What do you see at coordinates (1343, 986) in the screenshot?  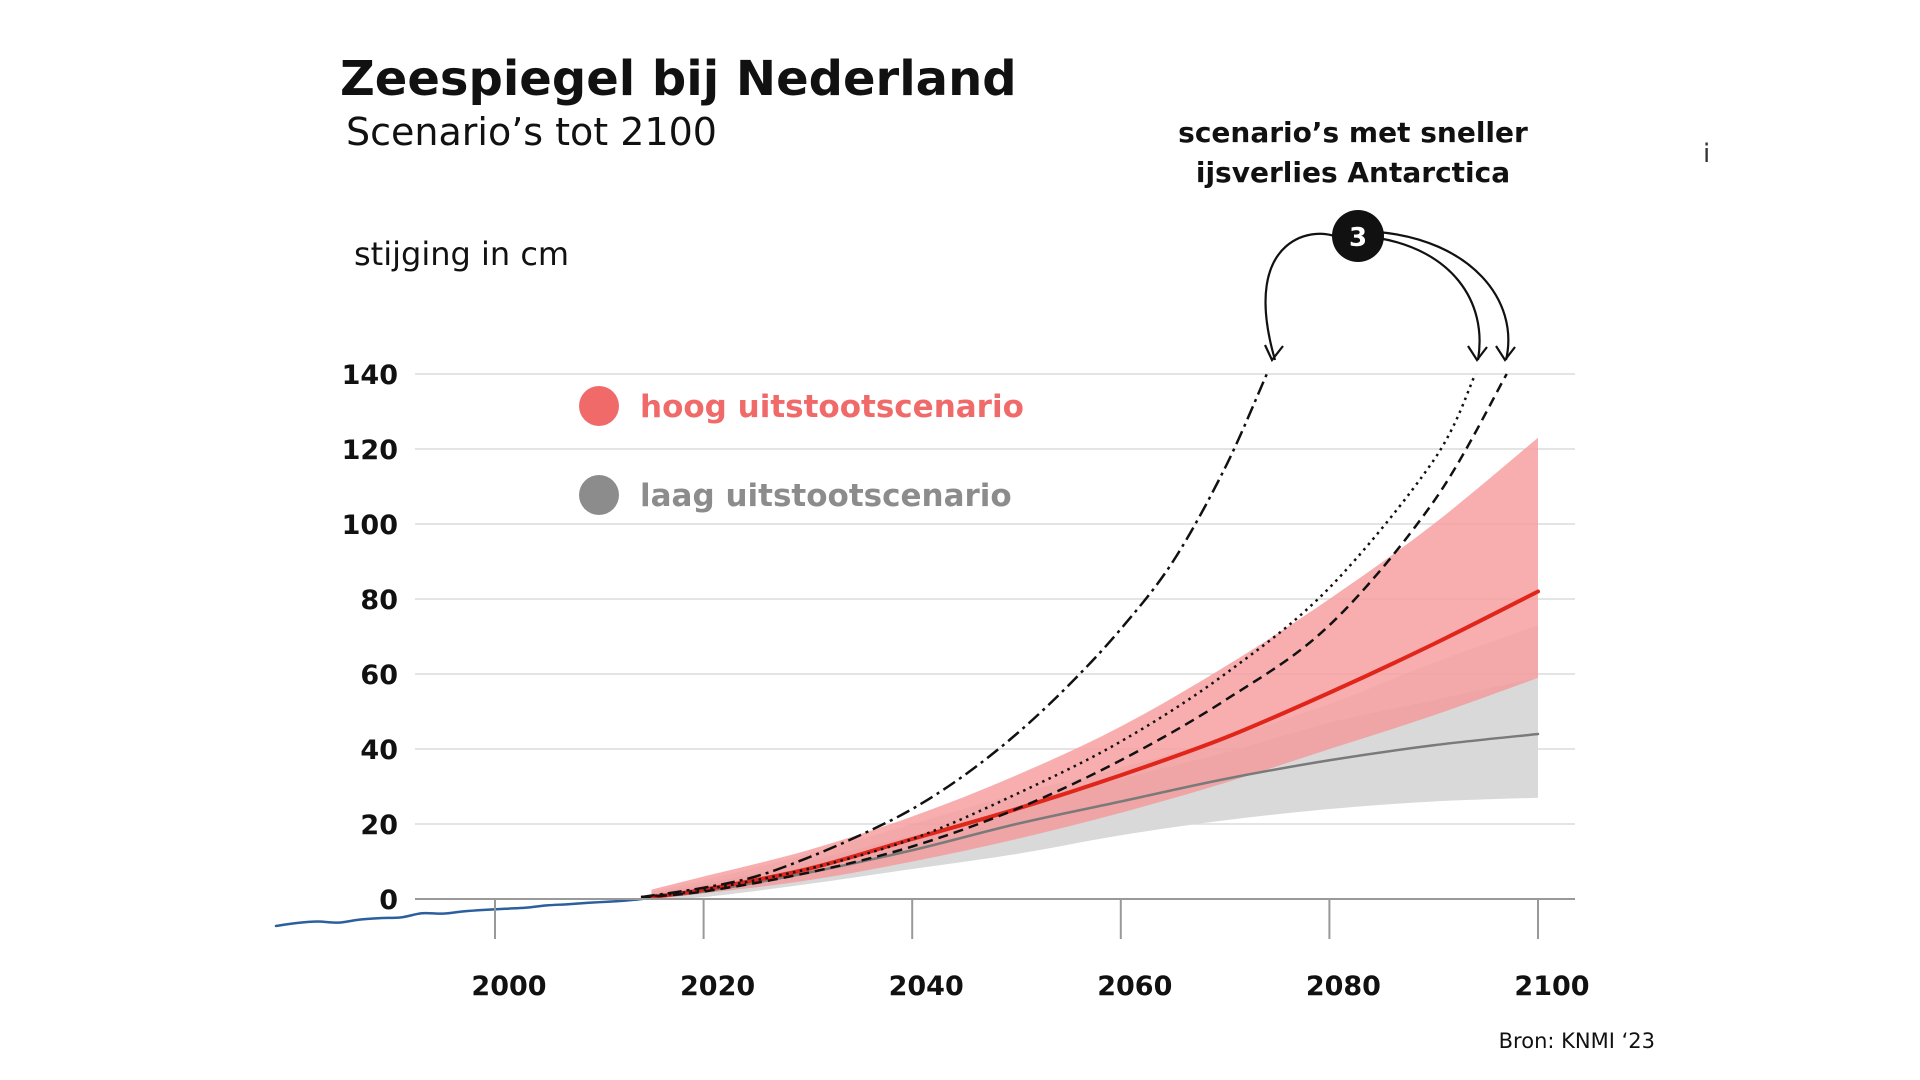 I see `x-tick-label-2080: 2080` at bounding box center [1343, 986].